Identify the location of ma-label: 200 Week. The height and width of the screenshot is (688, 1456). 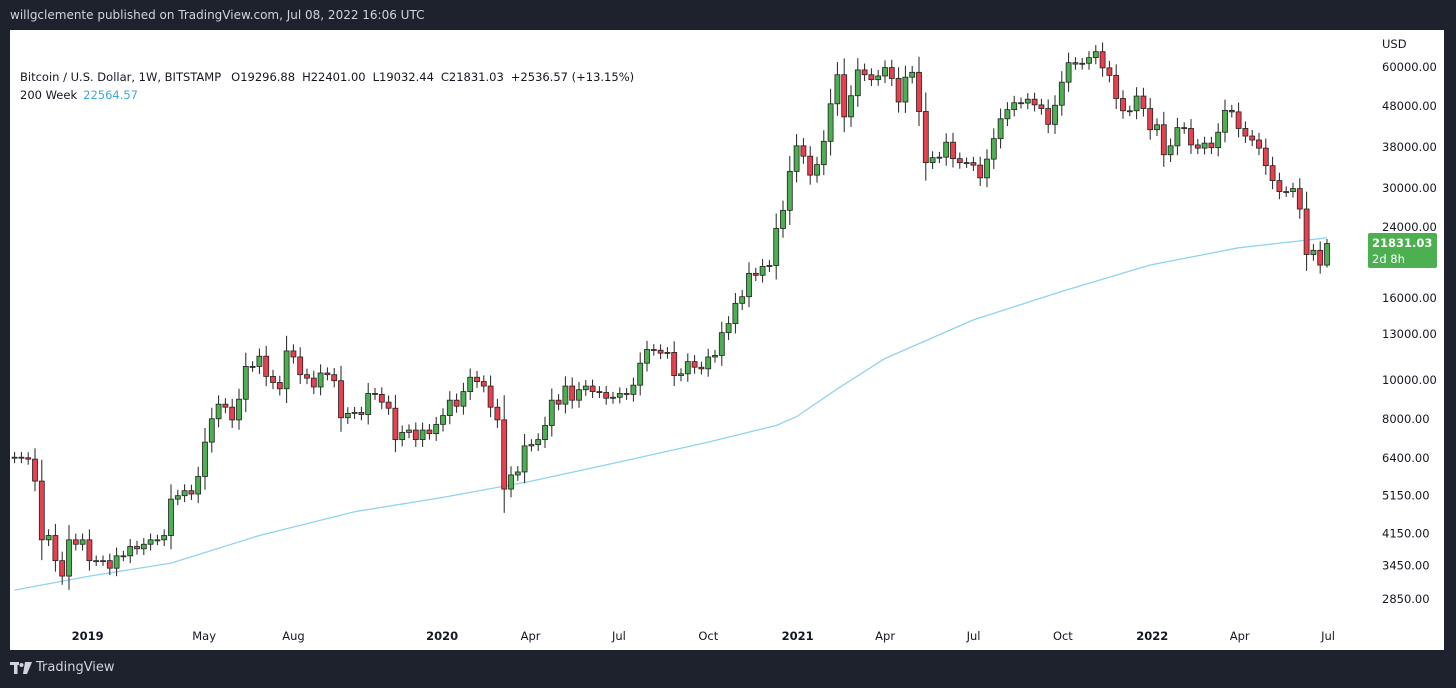
(49, 95).